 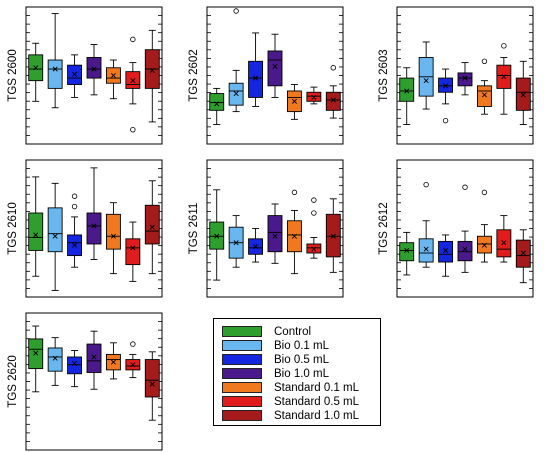 What do you see at coordinates (194, 75) in the screenshot?
I see `y-axis-label: TGS 2602` at bounding box center [194, 75].